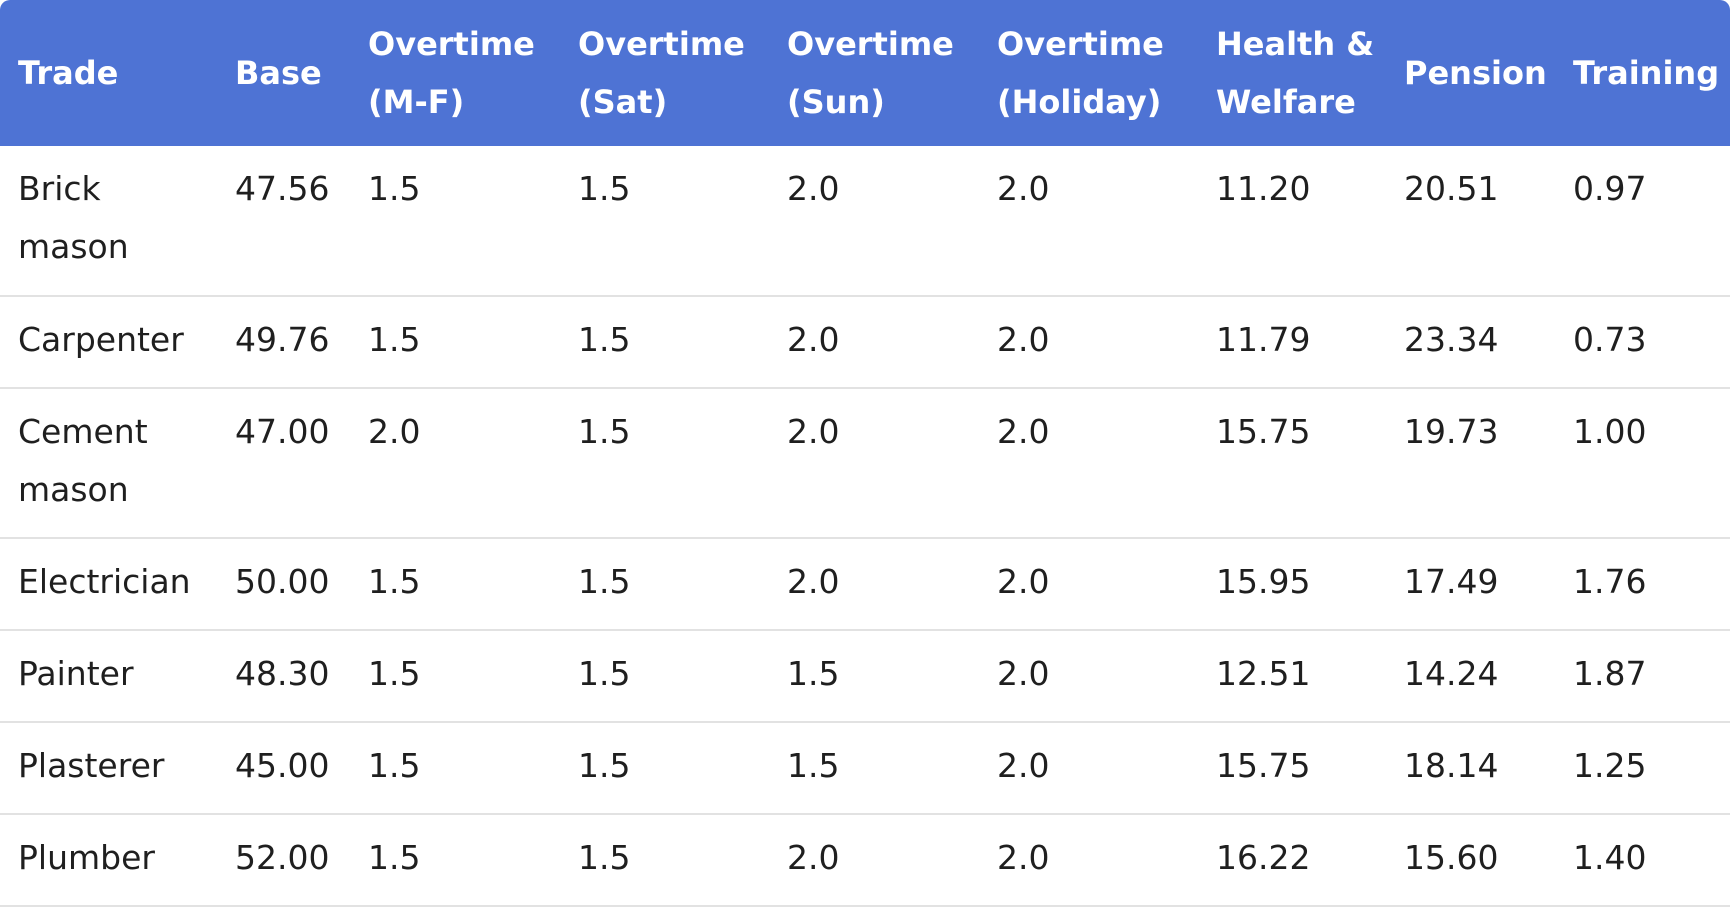 This screenshot has width=1730, height=907. What do you see at coordinates (283, 342) in the screenshot?
I see `cell-base: 49.76` at bounding box center [283, 342].